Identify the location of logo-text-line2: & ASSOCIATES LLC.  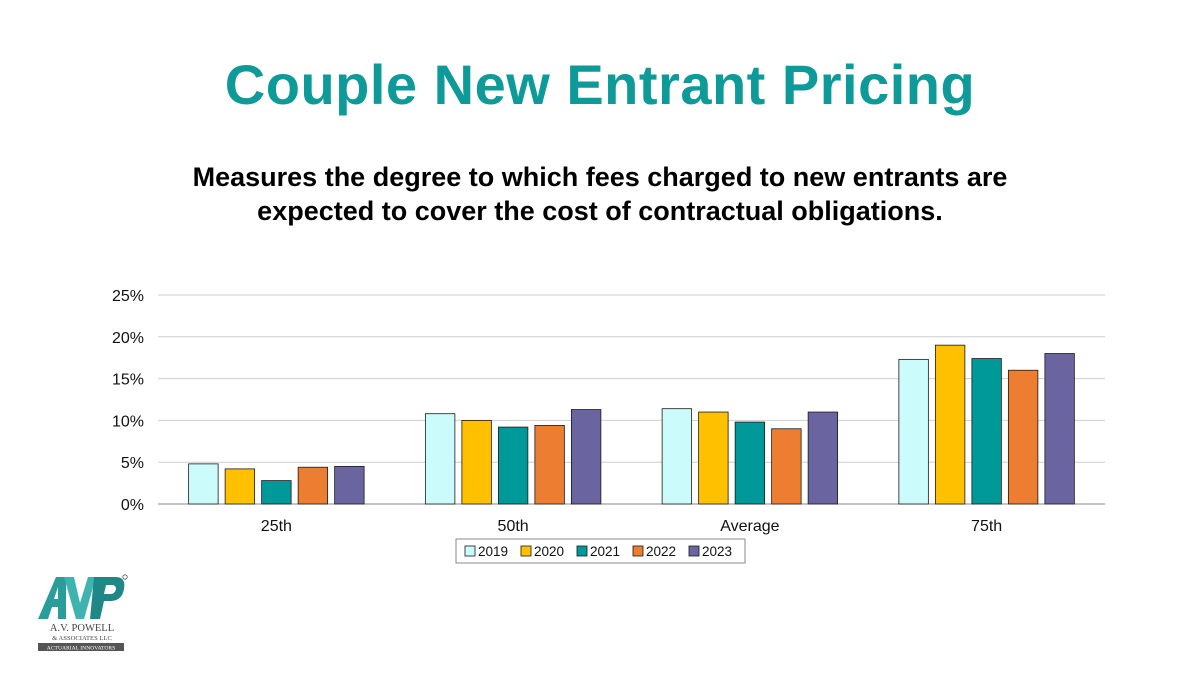
(82, 638).